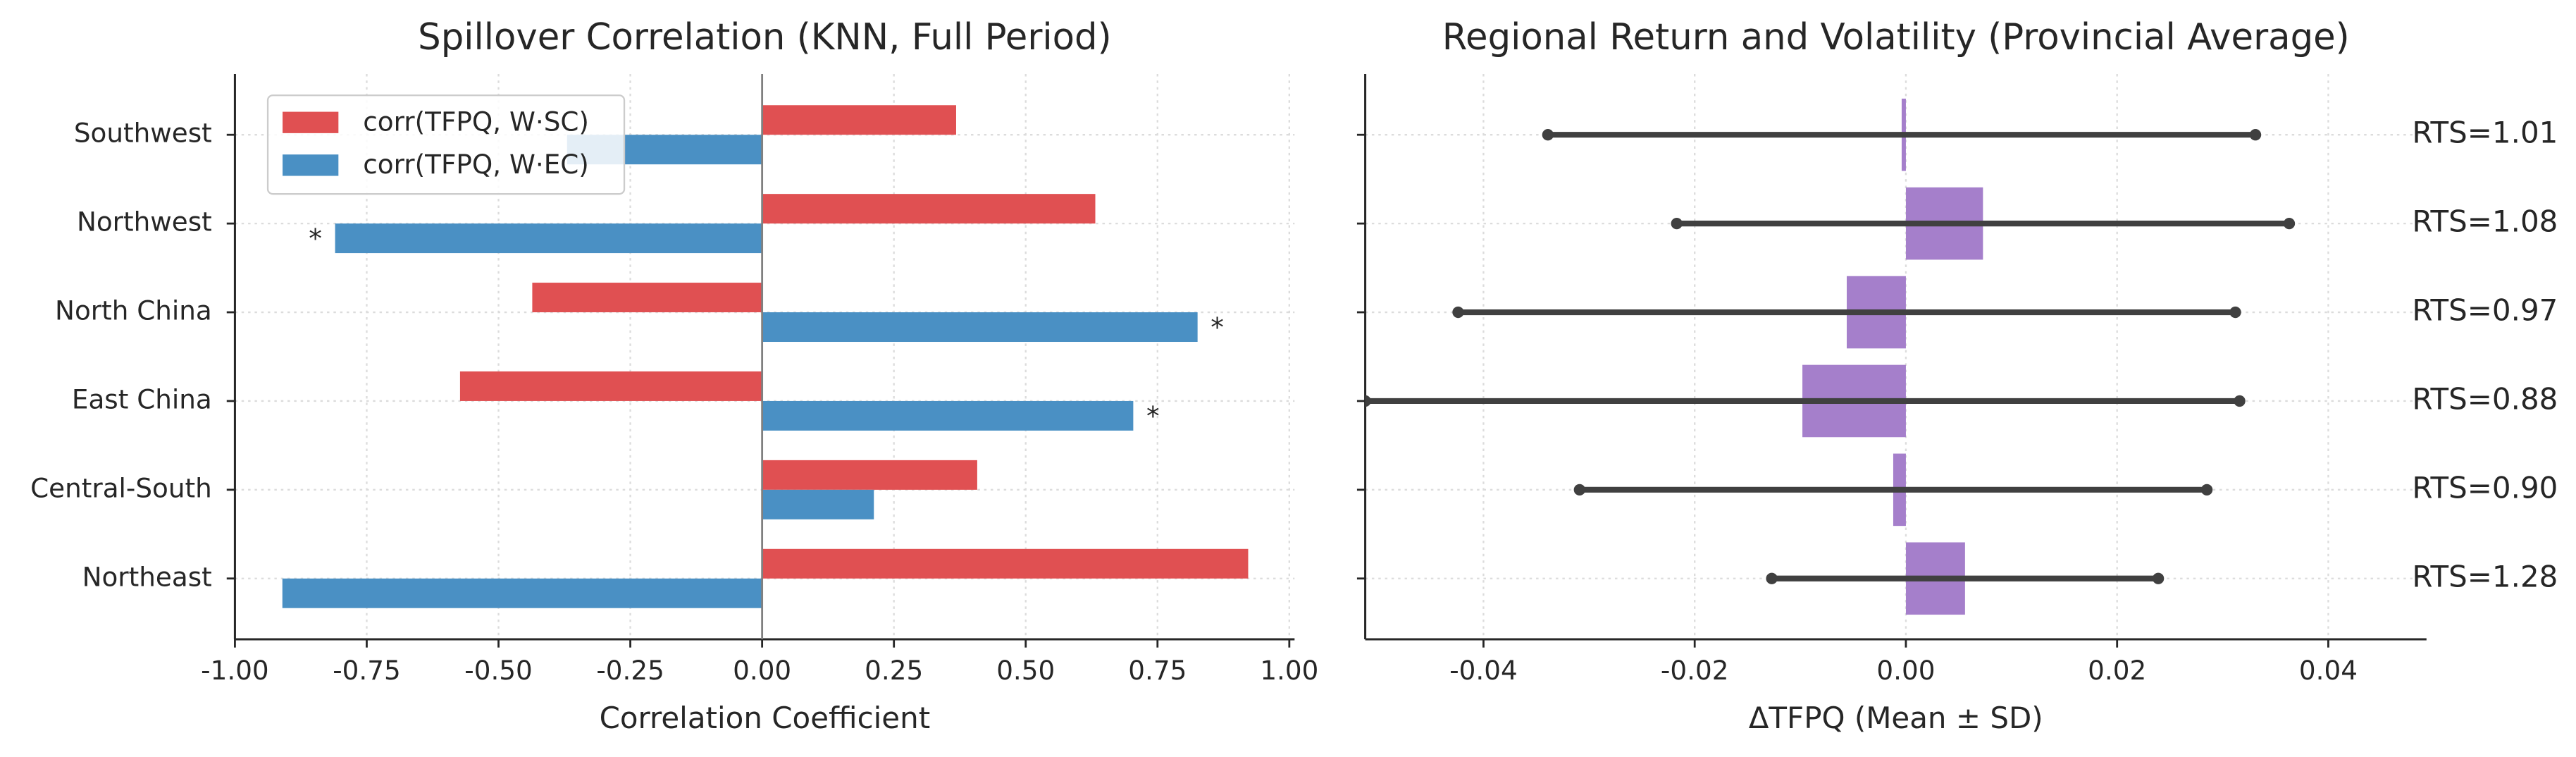 This screenshot has height=757, width=2576. Describe the element at coordinates (2485, 576) in the screenshot. I see `annotation: RTS=1.28` at that location.